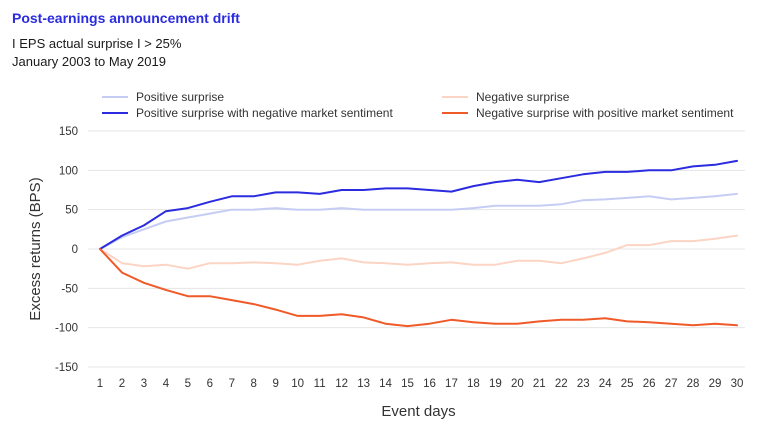 Image resolution: width=768 pixels, height=432 pixels. Describe the element at coordinates (68, 132) in the screenshot. I see `y-tick-label: 150` at that location.